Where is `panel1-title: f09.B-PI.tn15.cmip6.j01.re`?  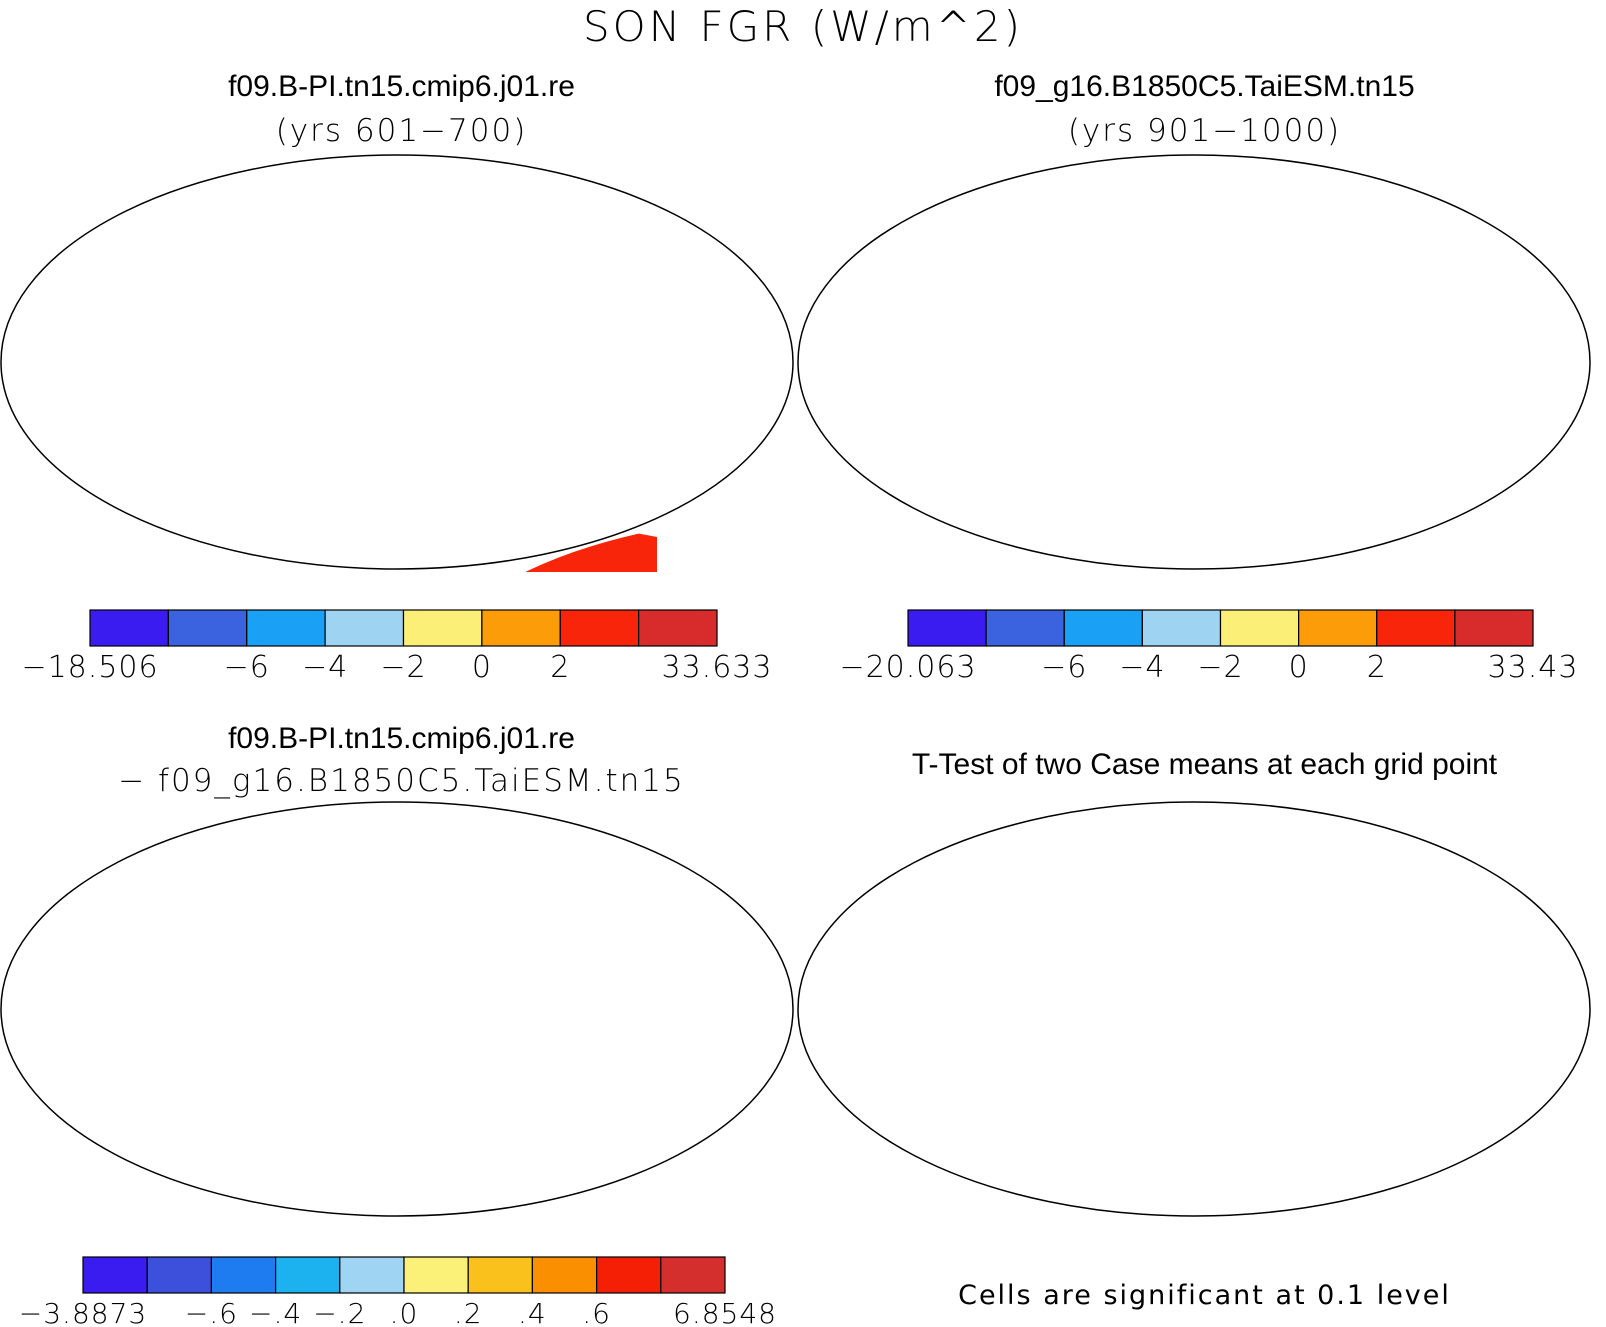 panel1-title: f09.B-PI.tn15.cmip6.j01.re is located at coordinates (401, 86).